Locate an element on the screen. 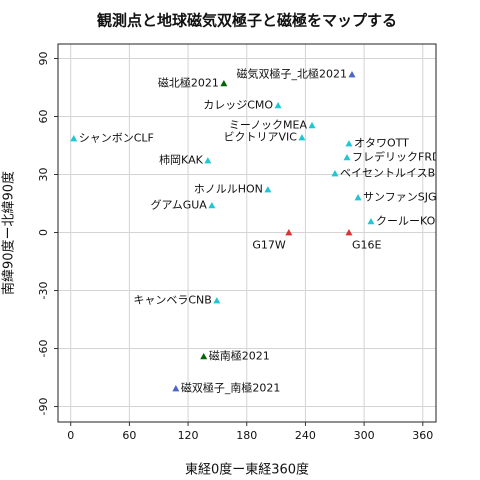 The height and width of the screenshot is (480, 480). y-tick-label: -90 is located at coordinates (43, 407).